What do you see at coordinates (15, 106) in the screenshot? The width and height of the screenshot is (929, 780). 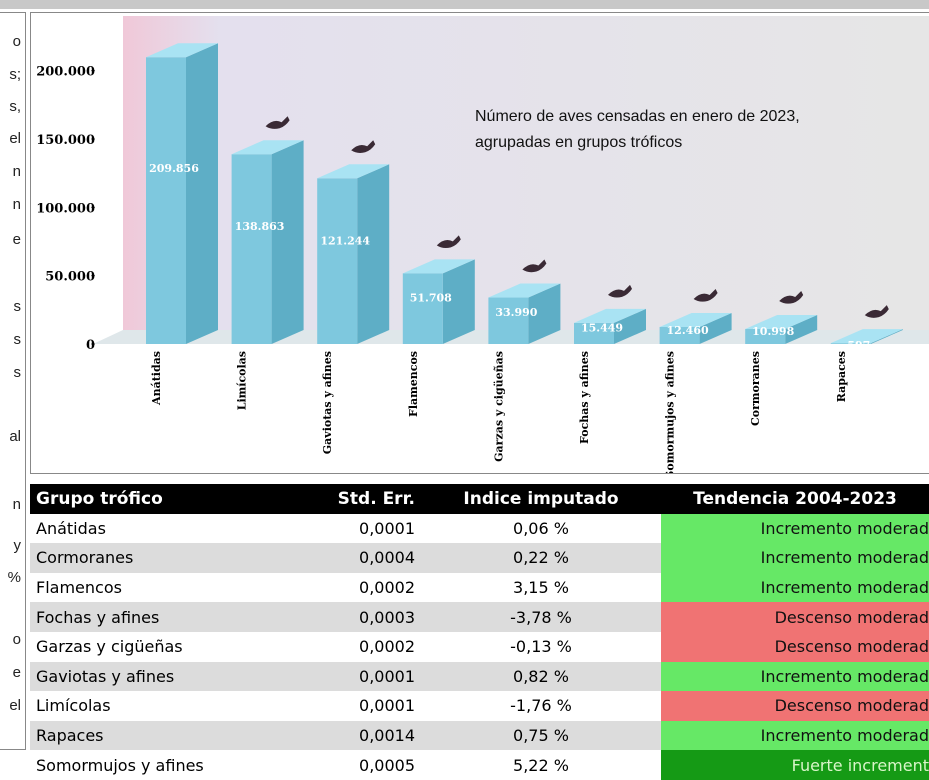 I see `side-text: s,` at bounding box center [15, 106].